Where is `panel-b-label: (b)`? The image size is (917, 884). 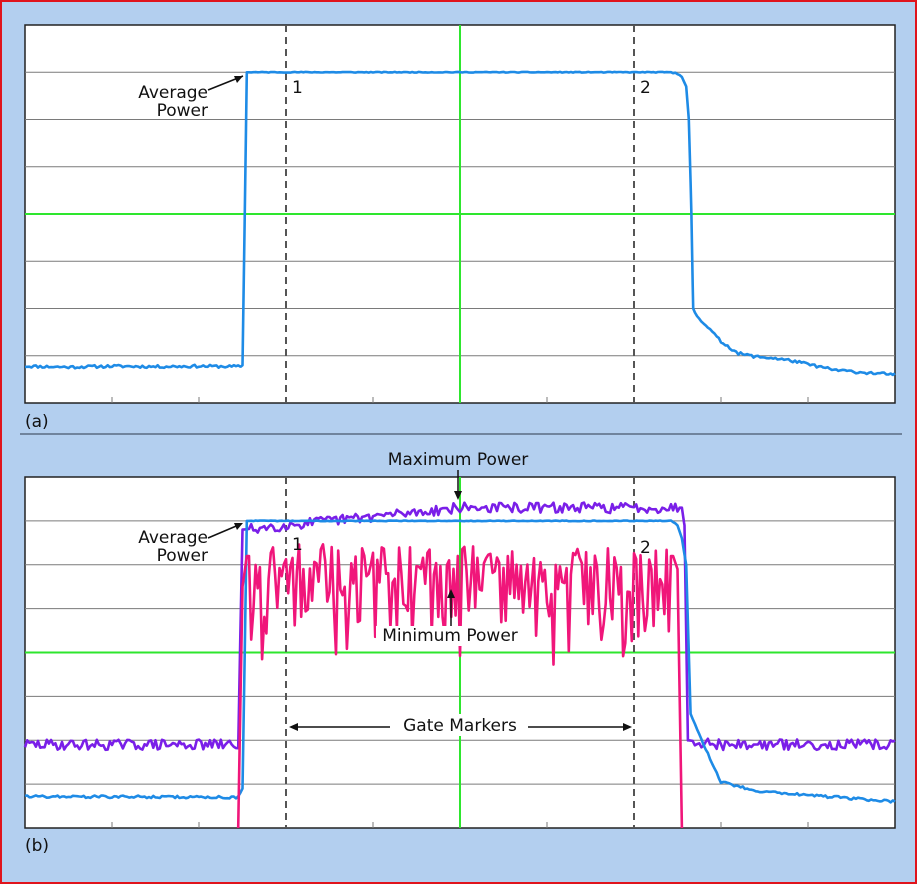
panel-b-label: (b) is located at coordinates (37, 846).